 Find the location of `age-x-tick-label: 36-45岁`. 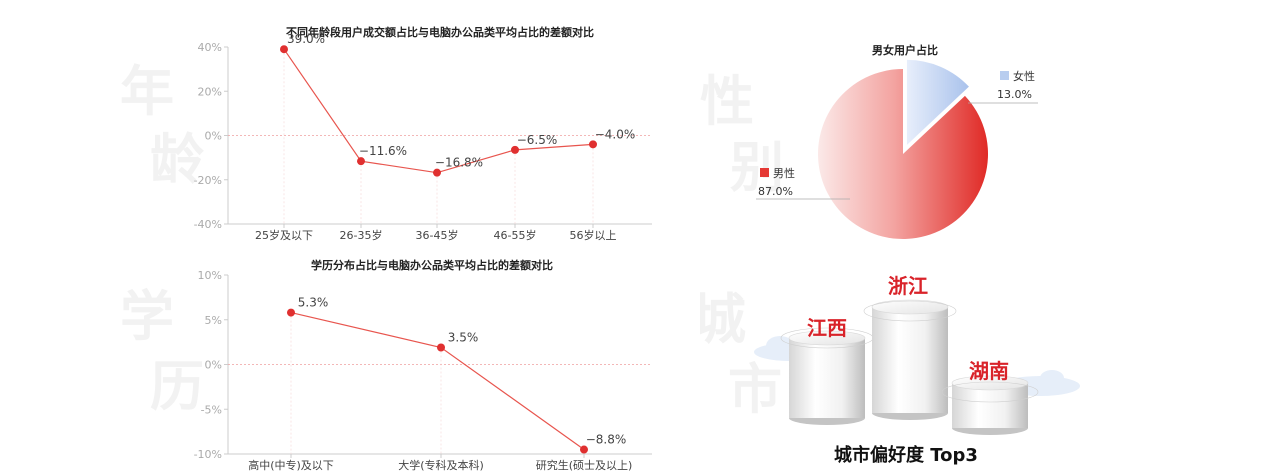

age-x-tick-label: 36-45岁 is located at coordinates (437, 235).